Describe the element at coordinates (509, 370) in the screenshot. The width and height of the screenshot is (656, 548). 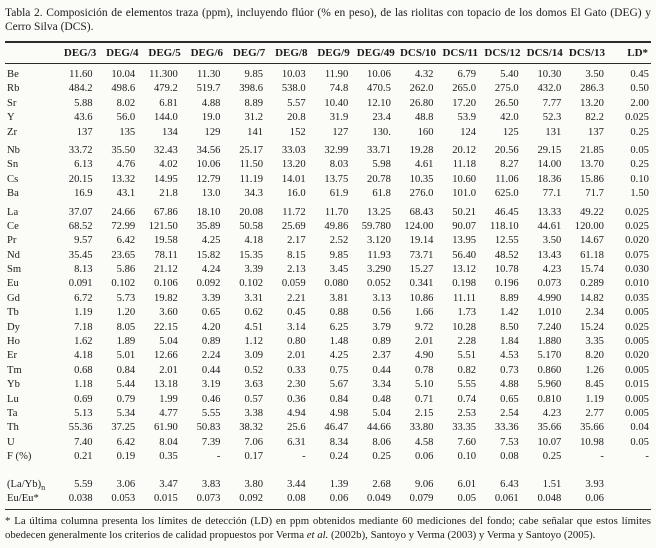
I see `cell-value: 0.73` at that location.